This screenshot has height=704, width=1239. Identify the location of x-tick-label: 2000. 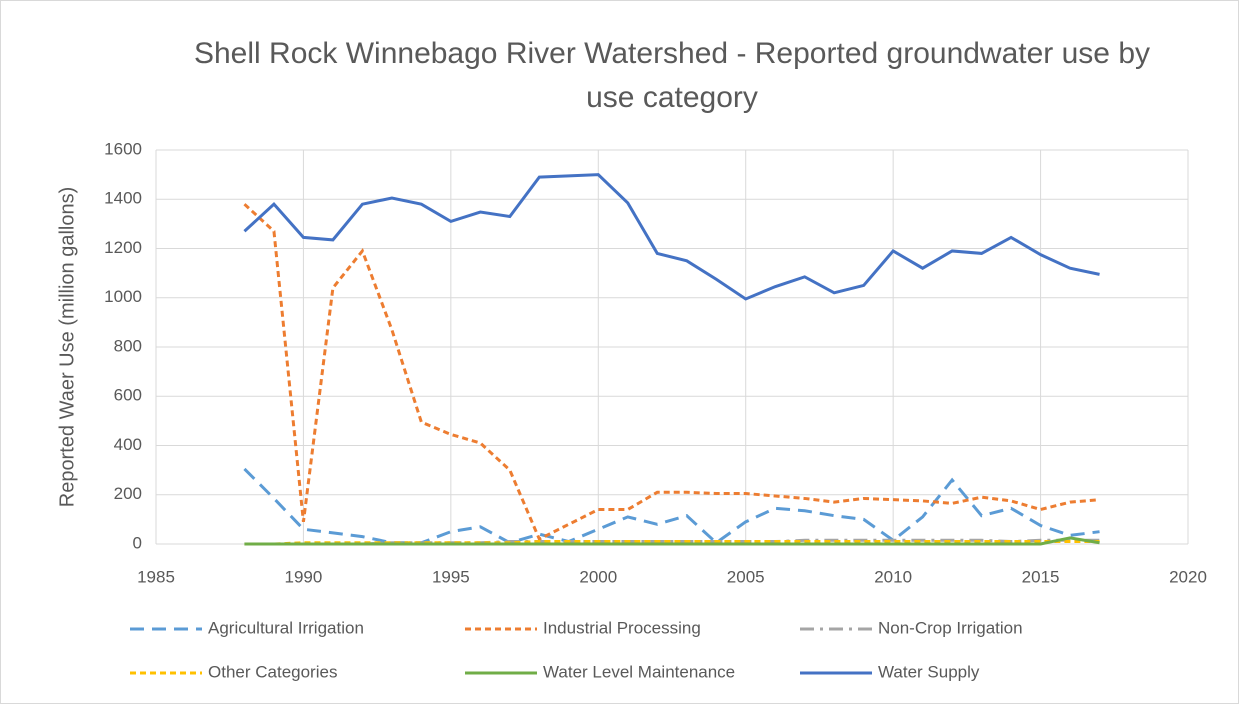
(598, 576).